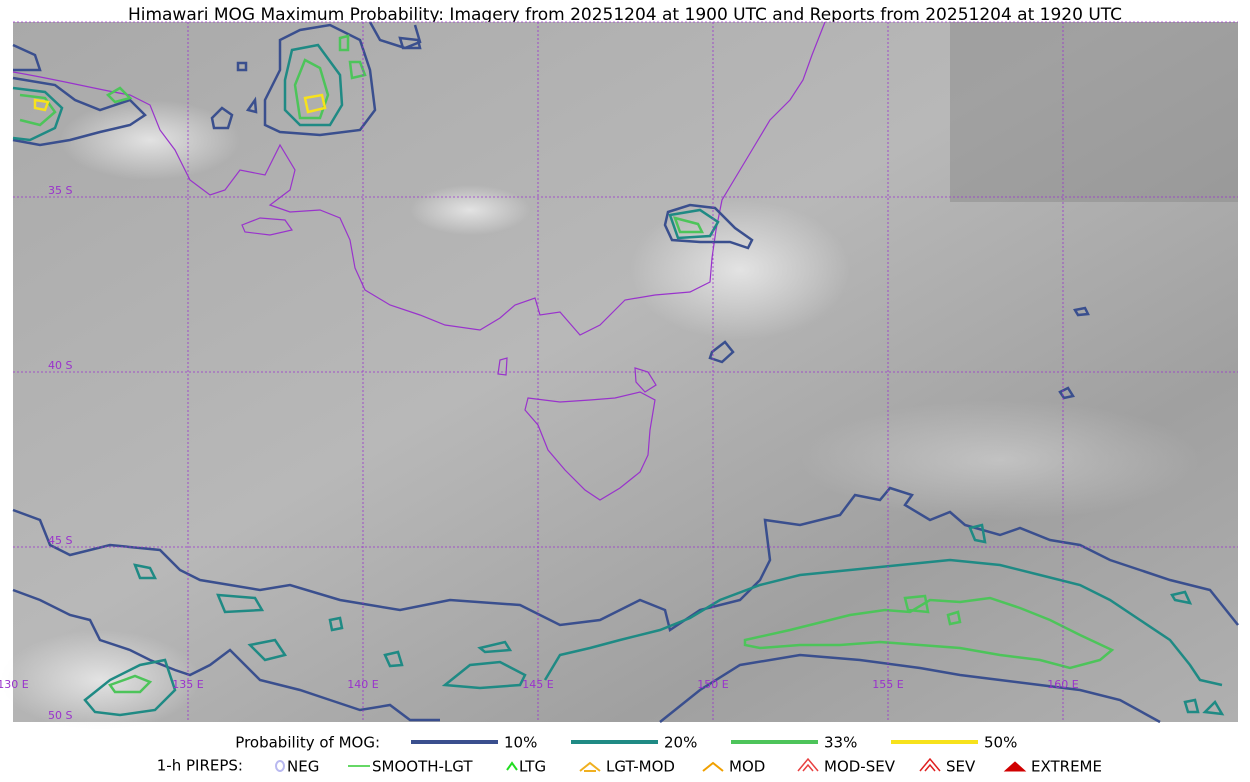 Image resolution: width=1250 pixels, height=782 pixels. Describe the element at coordinates (712, 684) in the screenshot. I see `lon-label: 150 E` at that location.